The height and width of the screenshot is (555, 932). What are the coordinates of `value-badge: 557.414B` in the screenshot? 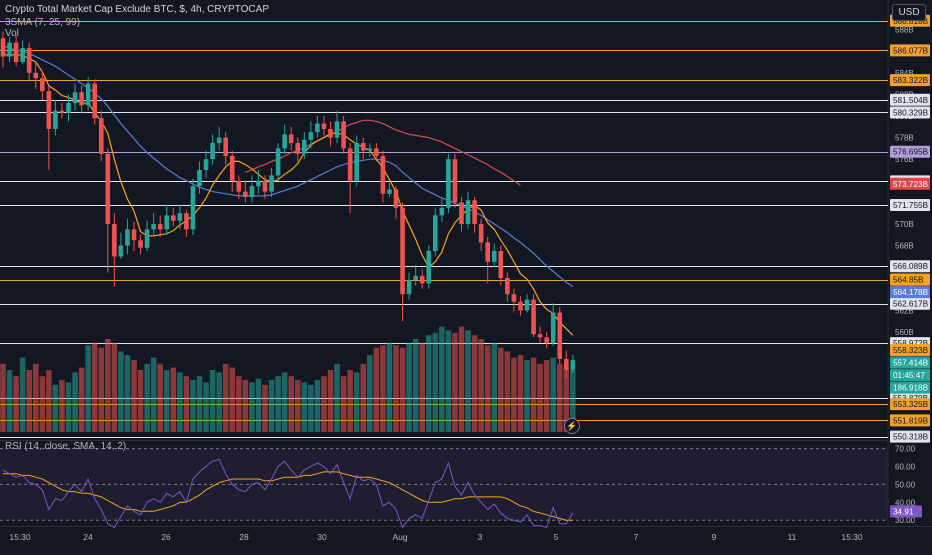 It's located at (911, 363).